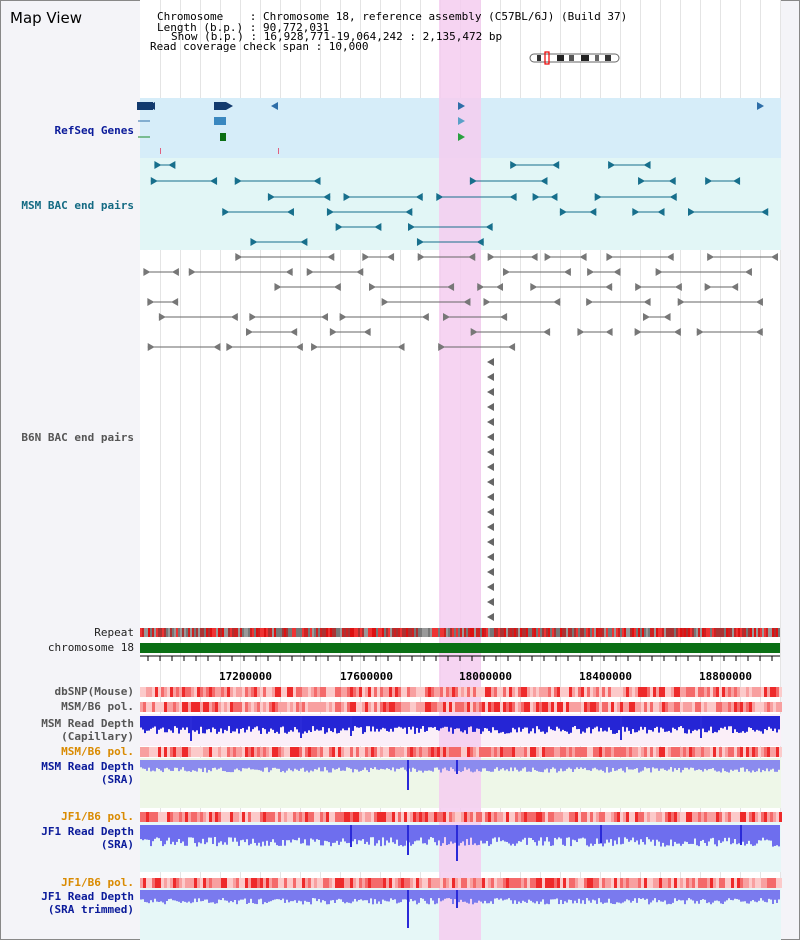 The width and height of the screenshot is (800, 940). Describe the element at coordinates (90, 909) in the screenshot. I see `label-jf1-depth-trim-2: (SRA trimmed)` at that location.